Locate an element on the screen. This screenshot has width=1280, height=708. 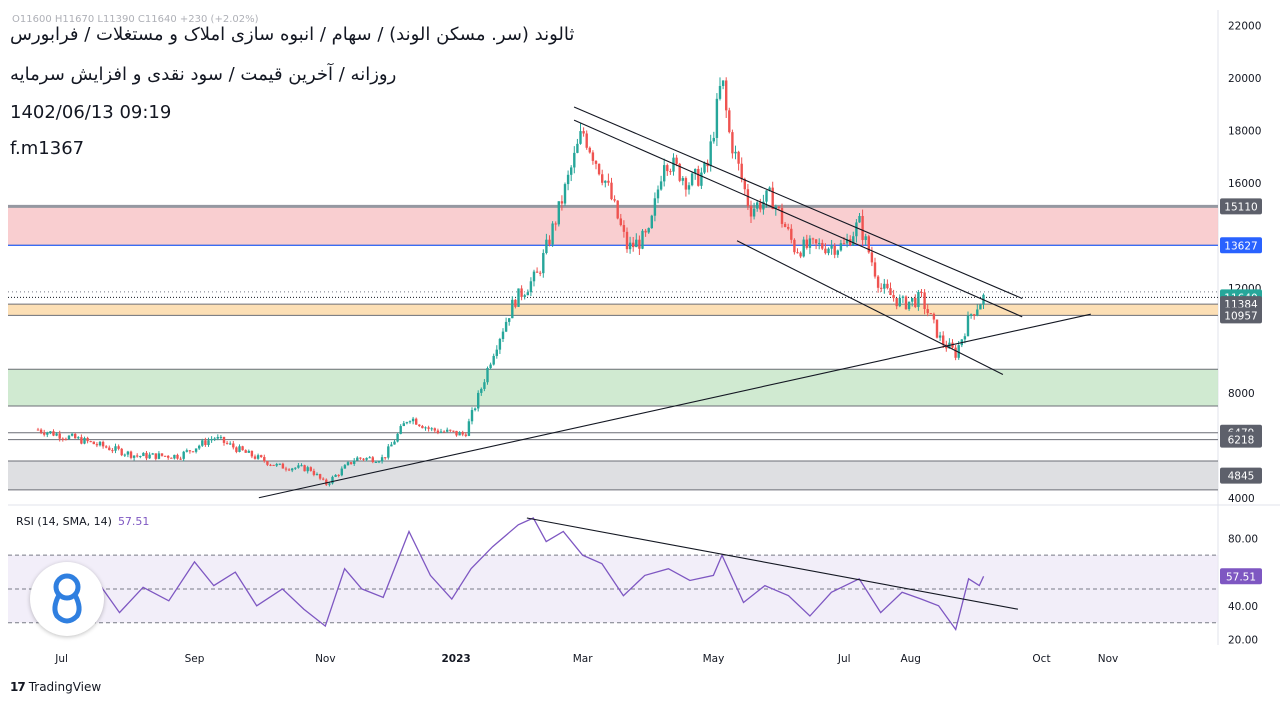
rsi-legend: RSI (14, SMA, 14) 57.51 is located at coordinates (82, 521).